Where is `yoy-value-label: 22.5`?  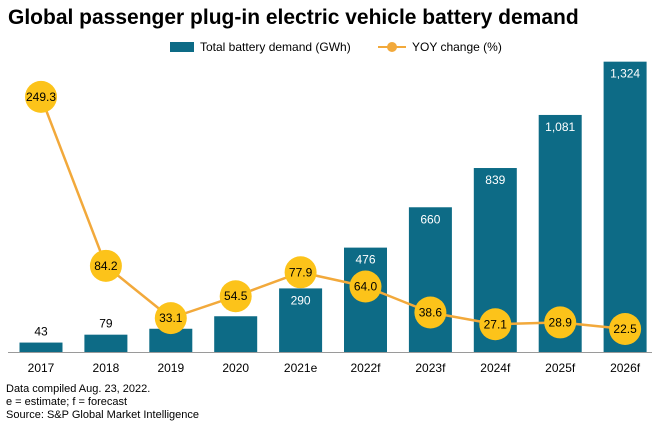
yoy-value-label: 22.5 is located at coordinates (625, 329).